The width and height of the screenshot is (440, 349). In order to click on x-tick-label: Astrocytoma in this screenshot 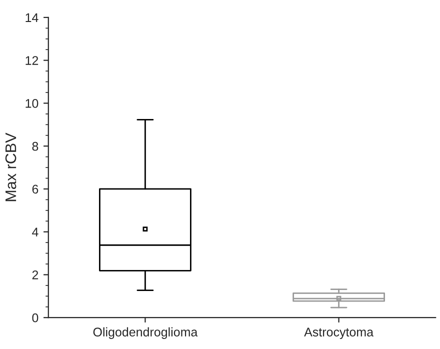, I will do `click(339, 333)`.